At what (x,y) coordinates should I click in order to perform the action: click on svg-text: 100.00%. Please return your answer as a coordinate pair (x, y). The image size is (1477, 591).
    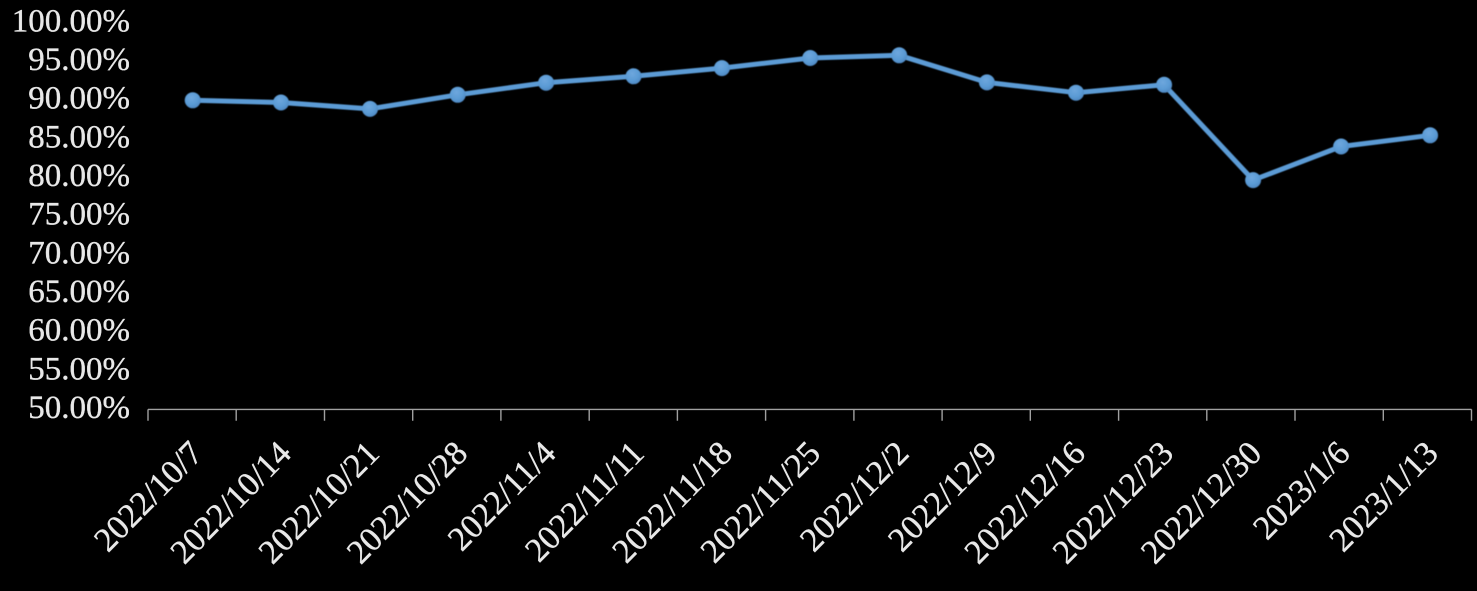
    Looking at the image, I should click on (71, 21).